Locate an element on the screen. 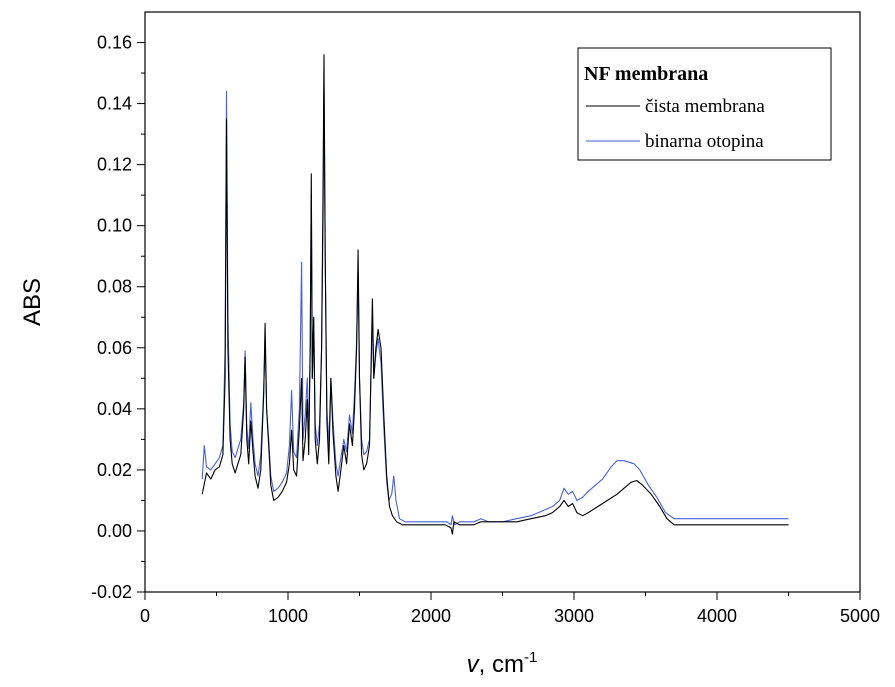 The height and width of the screenshot is (687, 895). y-tick-label: 0.10 is located at coordinates (114, 226).